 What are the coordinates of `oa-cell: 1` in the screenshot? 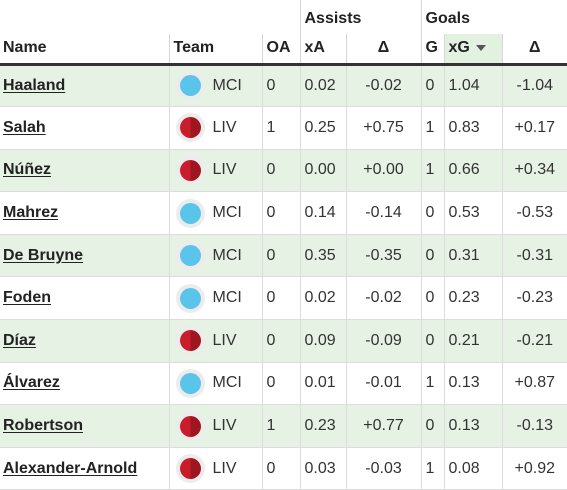 It's located at (280, 128).